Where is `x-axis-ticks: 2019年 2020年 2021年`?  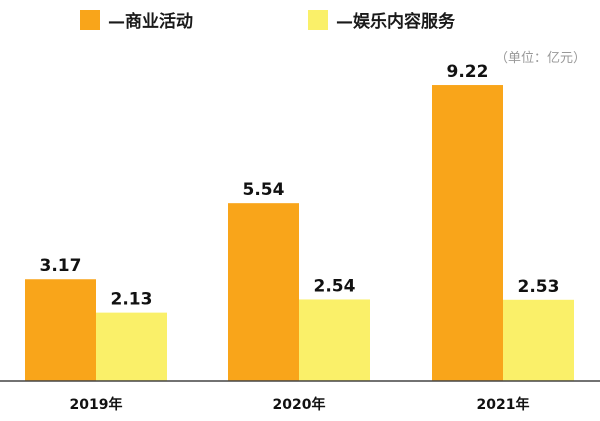
x-axis-ticks: 2019年 2020年 2021年 is located at coordinates (300, 404).